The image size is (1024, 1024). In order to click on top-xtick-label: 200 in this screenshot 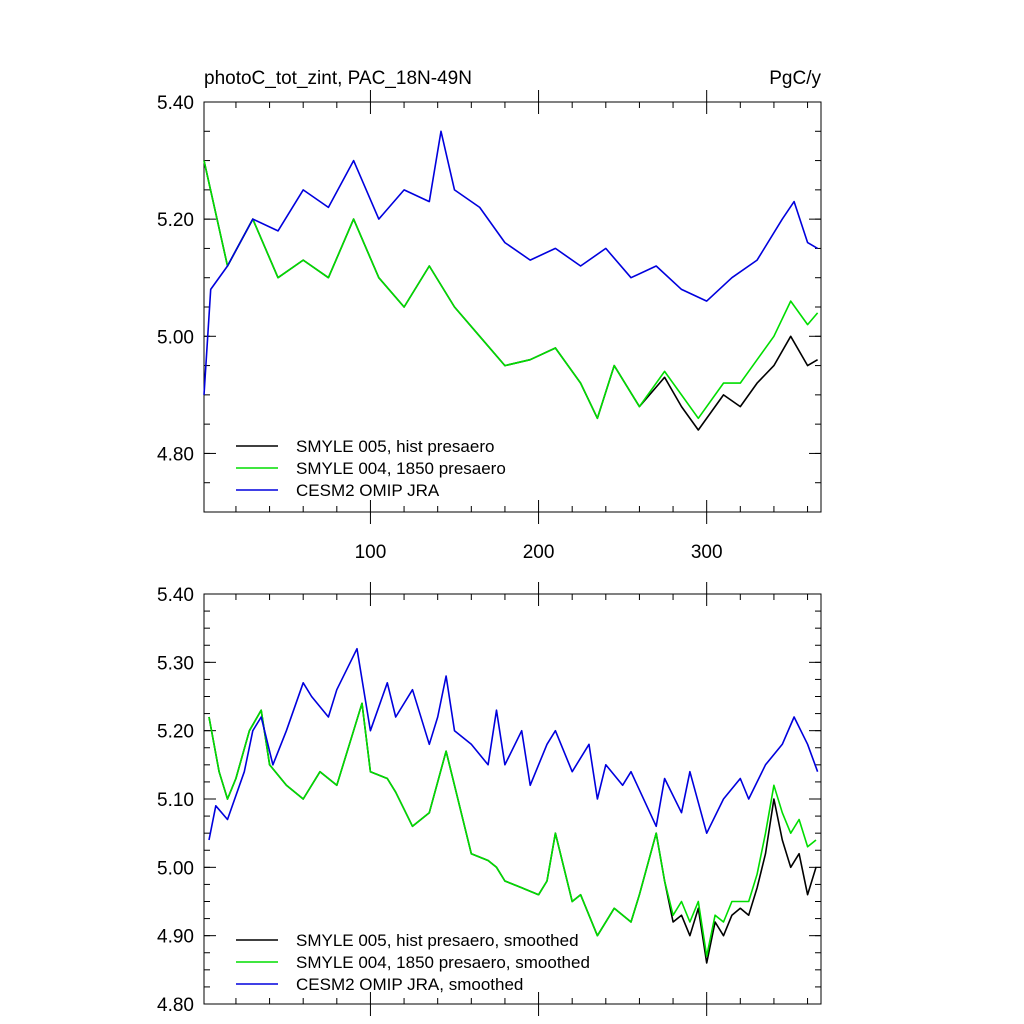, I will do `click(539, 552)`.